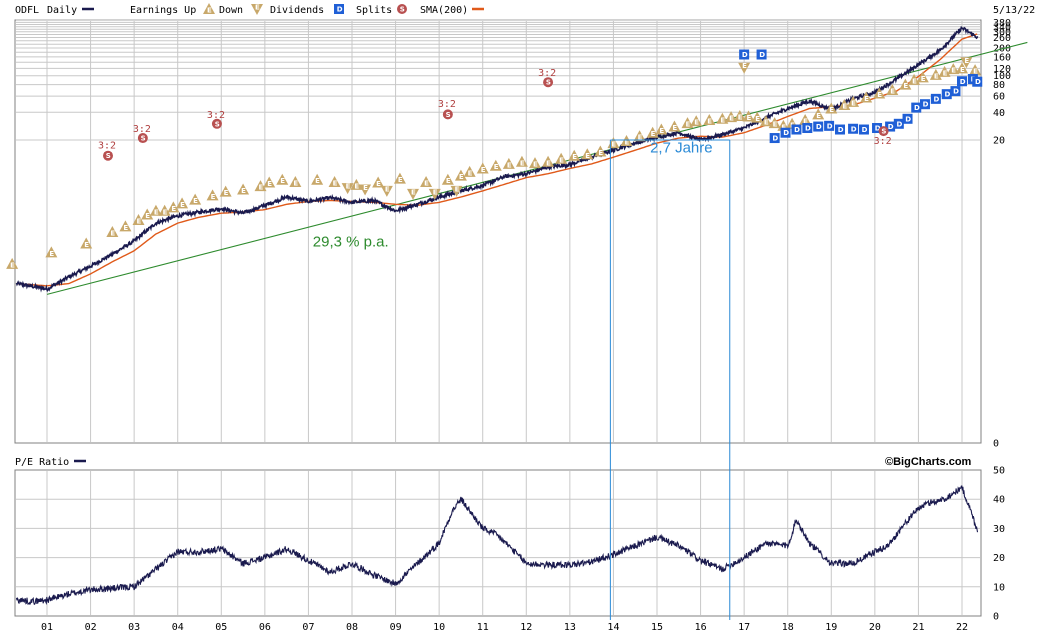  What do you see at coordinates (91, 627) in the screenshot?
I see `x-tick-label: 02` at bounding box center [91, 627].